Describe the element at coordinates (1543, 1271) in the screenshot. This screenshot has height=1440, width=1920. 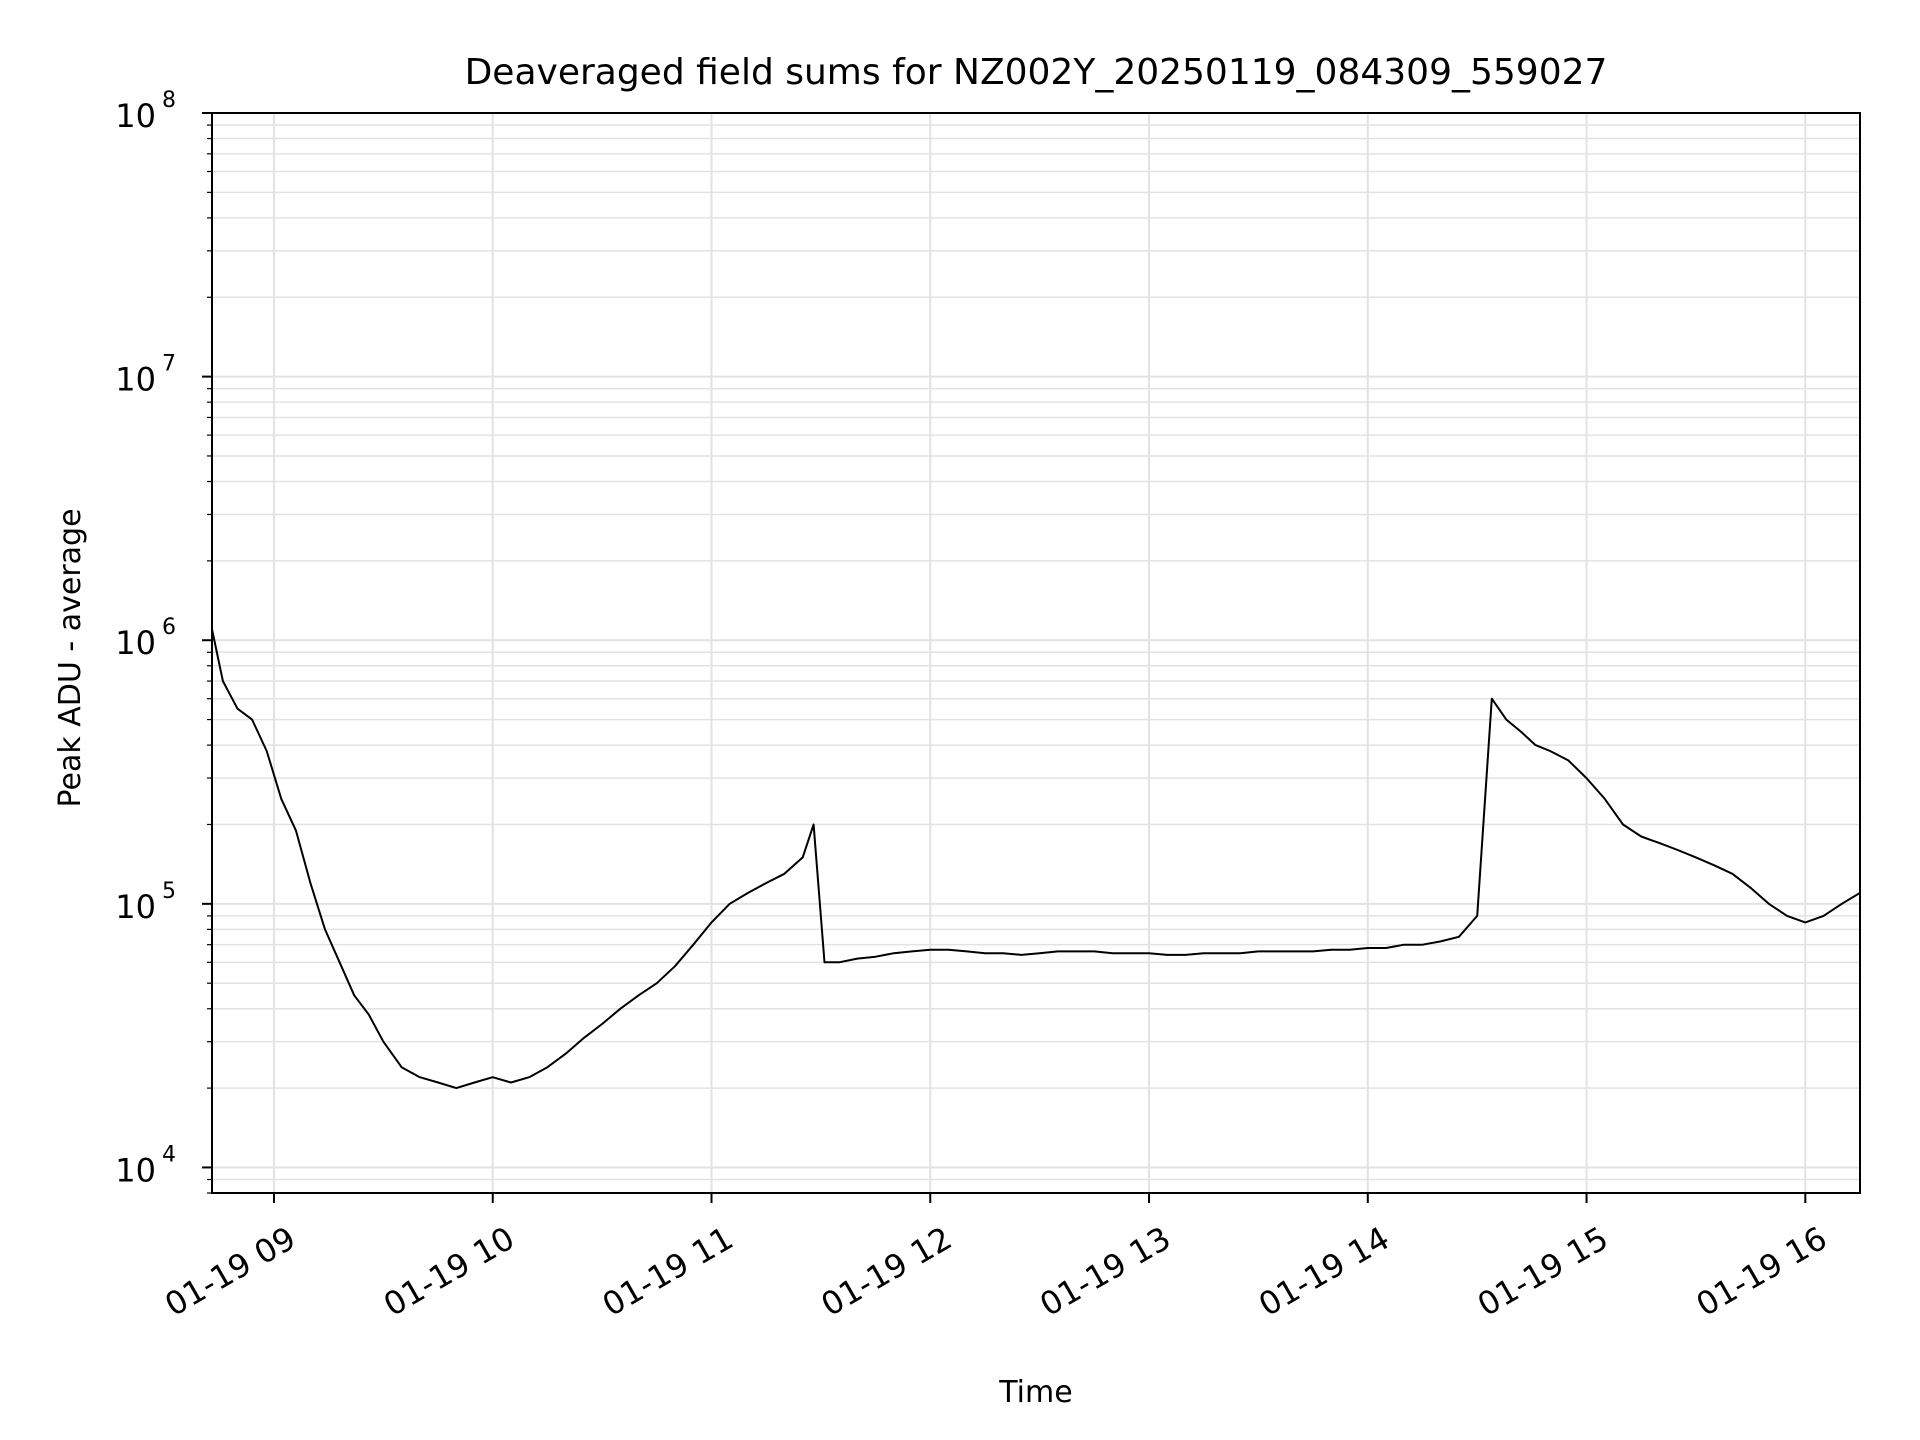
I see `x-tick-label: 01-19 15` at that location.